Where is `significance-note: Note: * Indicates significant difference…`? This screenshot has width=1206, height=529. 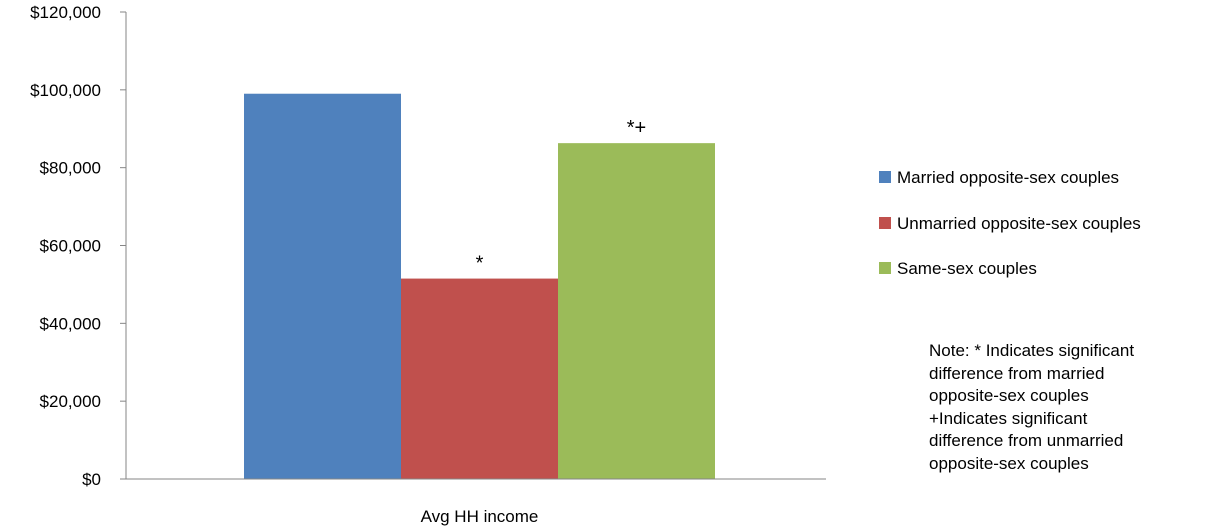 significance-note: Note: * Indicates significant difference… is located at coordinates (1064, 408).